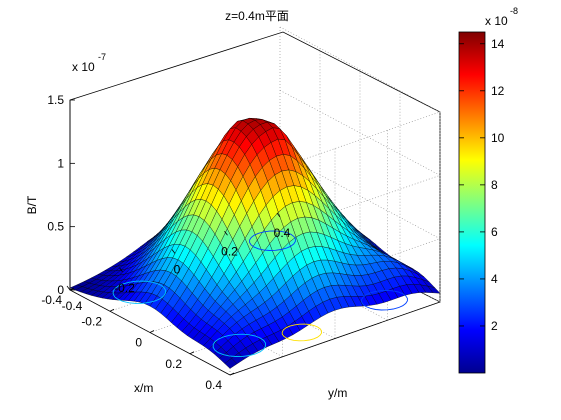 The image size is (561, 420). What do you see at coordinates (61, 195) in the screenshot?
I see `z-axis-ticks: 0 0.5 1 1.5` at bounding box center [61, 195].